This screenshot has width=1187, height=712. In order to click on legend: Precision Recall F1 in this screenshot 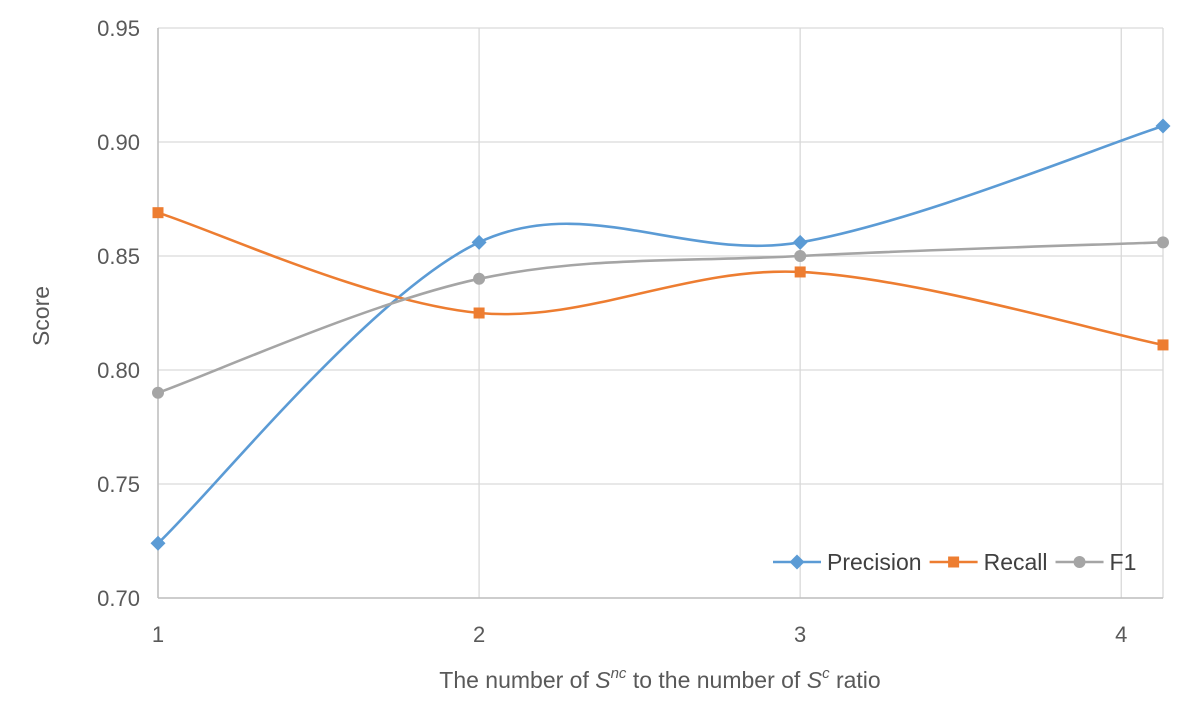, I will do `click(954, 562)`.